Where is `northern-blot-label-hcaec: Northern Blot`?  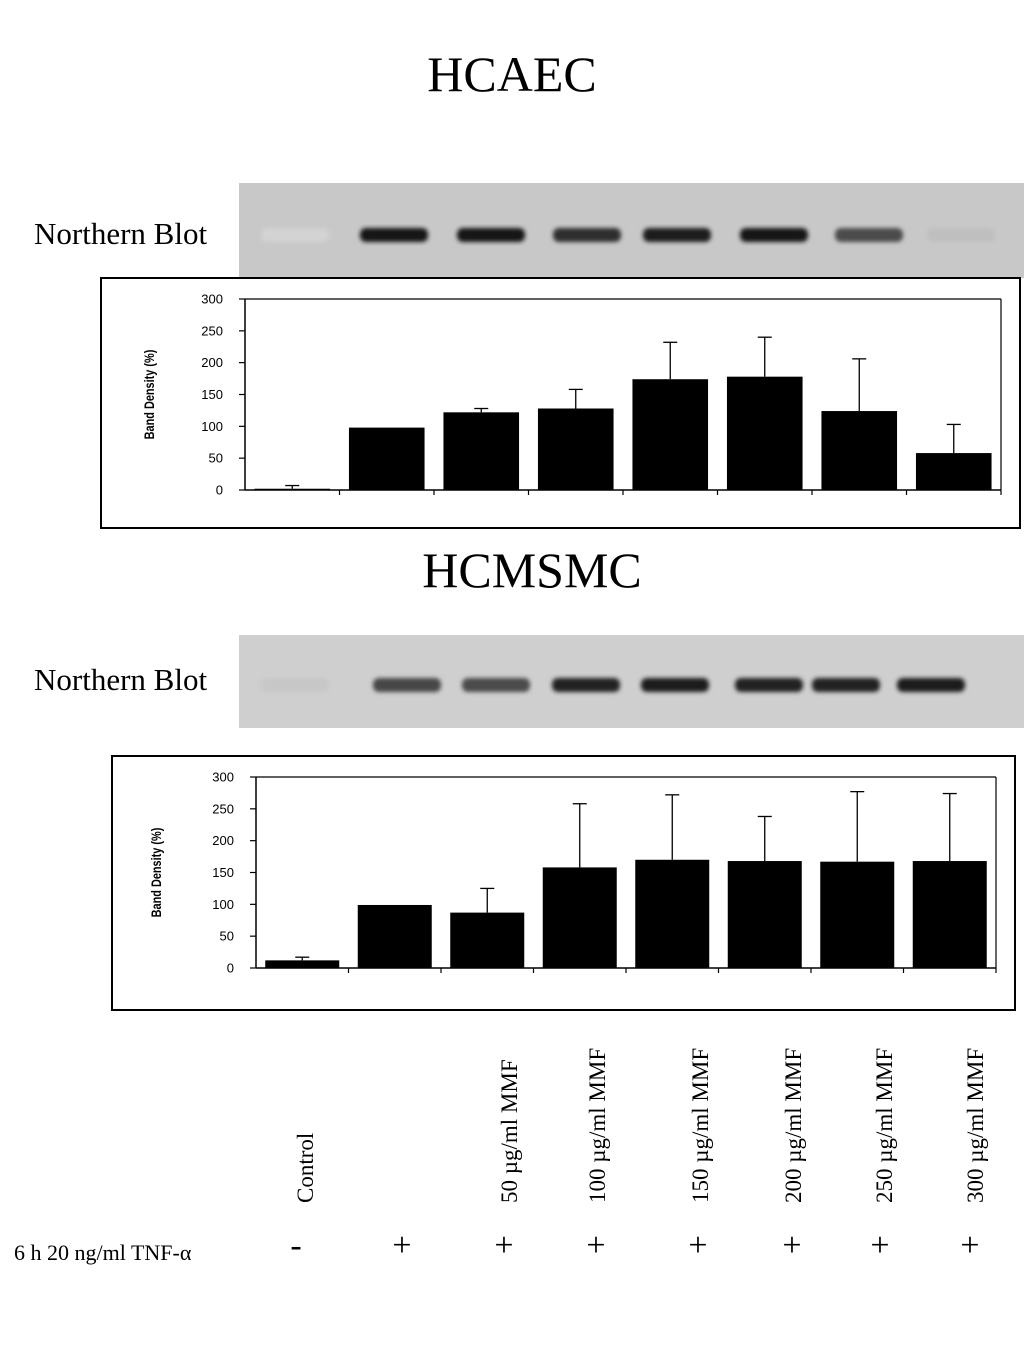
northern-blot-label-hcaec: Northern Blot is located at coordinates (121, 233).